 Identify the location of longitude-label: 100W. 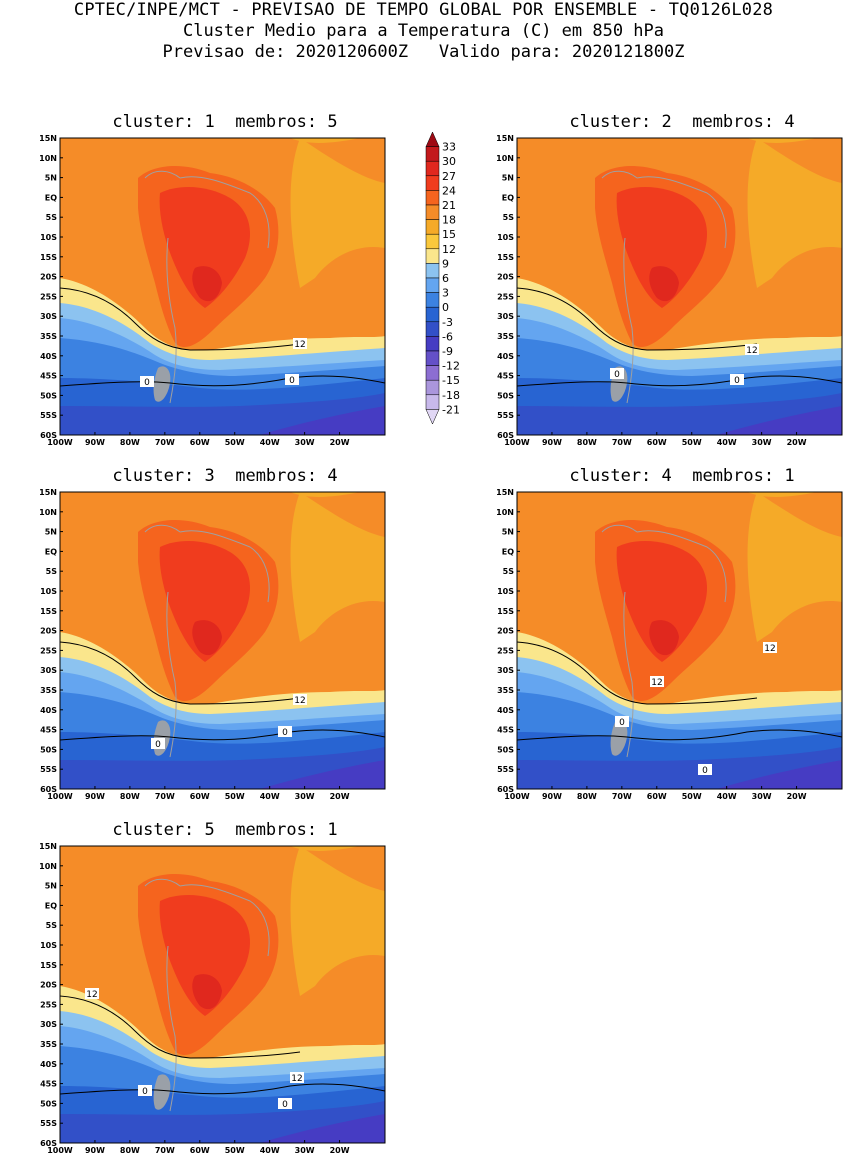
(517, 796).